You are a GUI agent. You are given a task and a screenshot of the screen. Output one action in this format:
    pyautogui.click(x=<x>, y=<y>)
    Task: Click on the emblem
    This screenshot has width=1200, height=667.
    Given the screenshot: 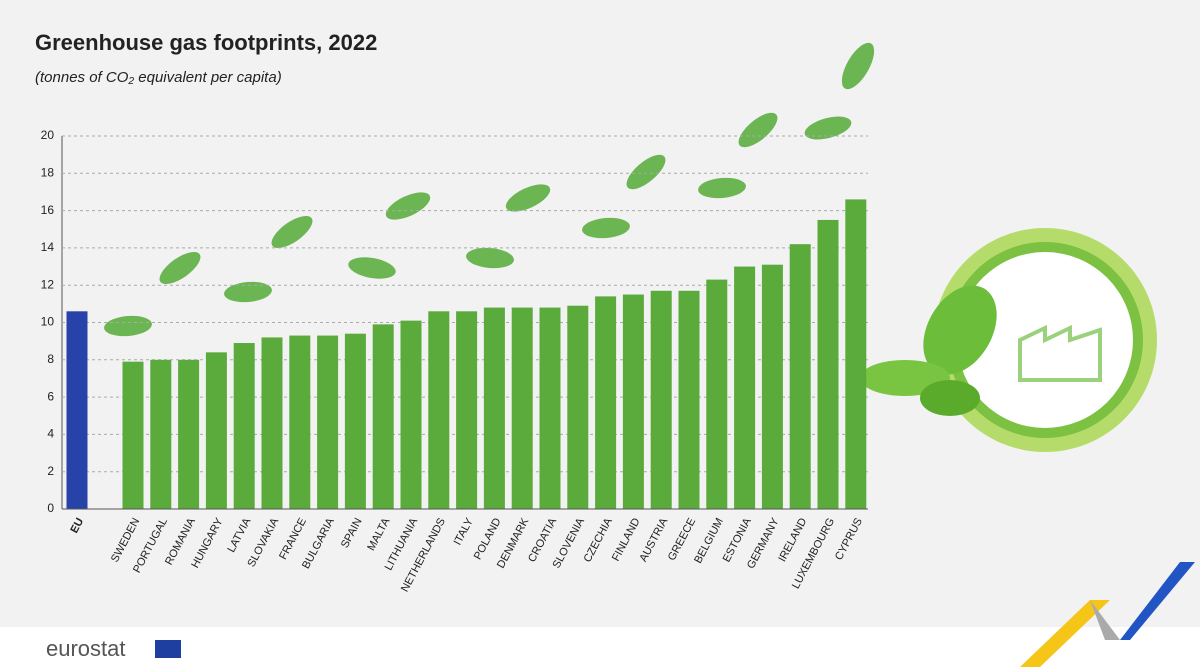 What is the action you would take?
    pyautogui.click(x=1008, y=340)
    